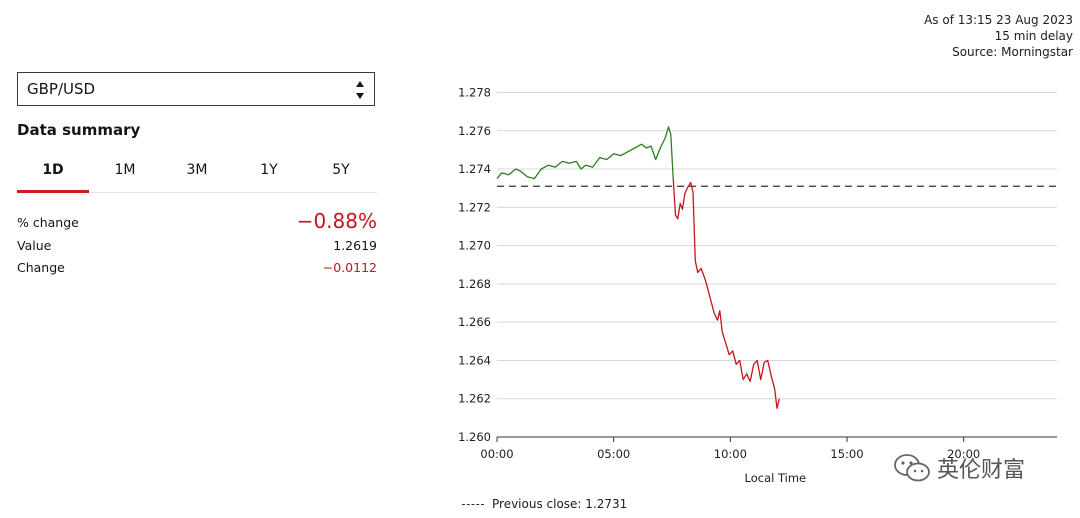  I want to click on value-label: Value, so click(34, 245).